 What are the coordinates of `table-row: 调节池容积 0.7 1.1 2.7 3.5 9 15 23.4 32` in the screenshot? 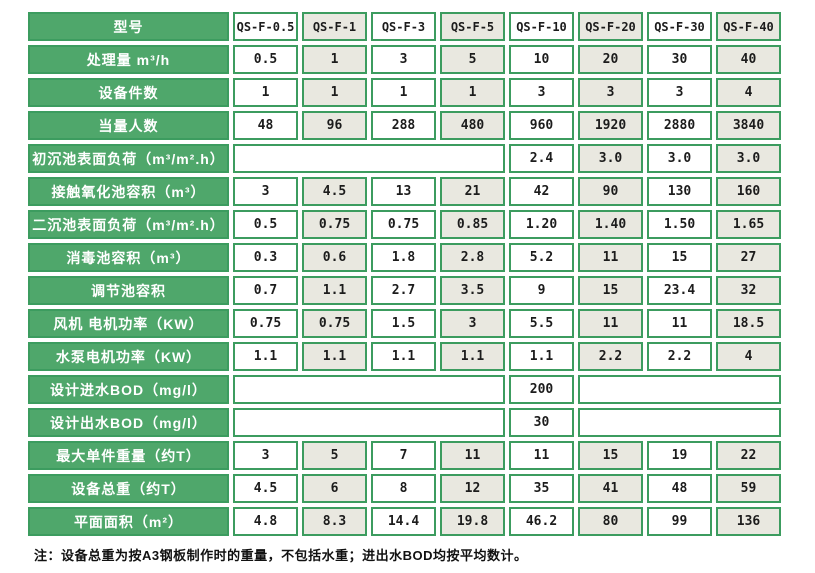 It's located at (404, 290).